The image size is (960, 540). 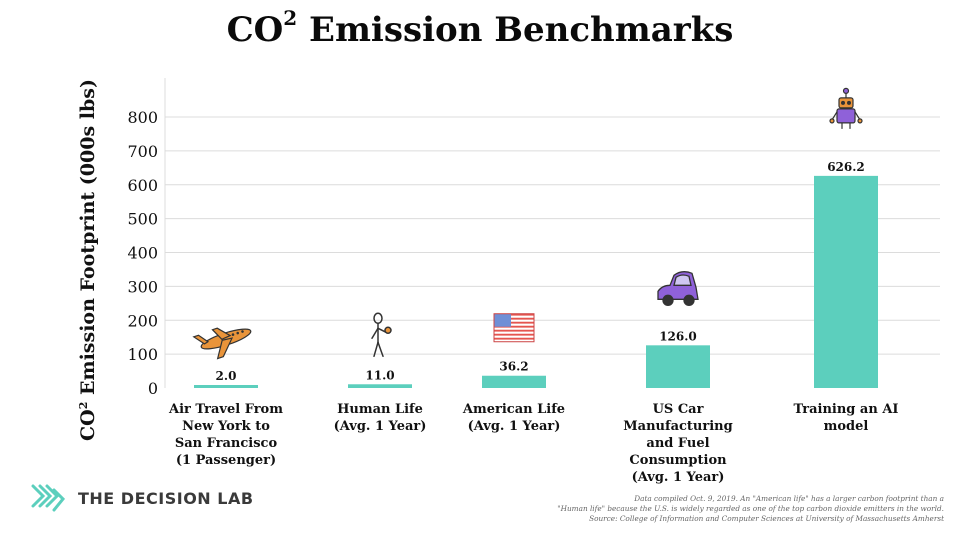 What do you see at coordinates (142, 354) in the screenshot?
I see `y-tick-label: 100` at bounding box center [142, 354].